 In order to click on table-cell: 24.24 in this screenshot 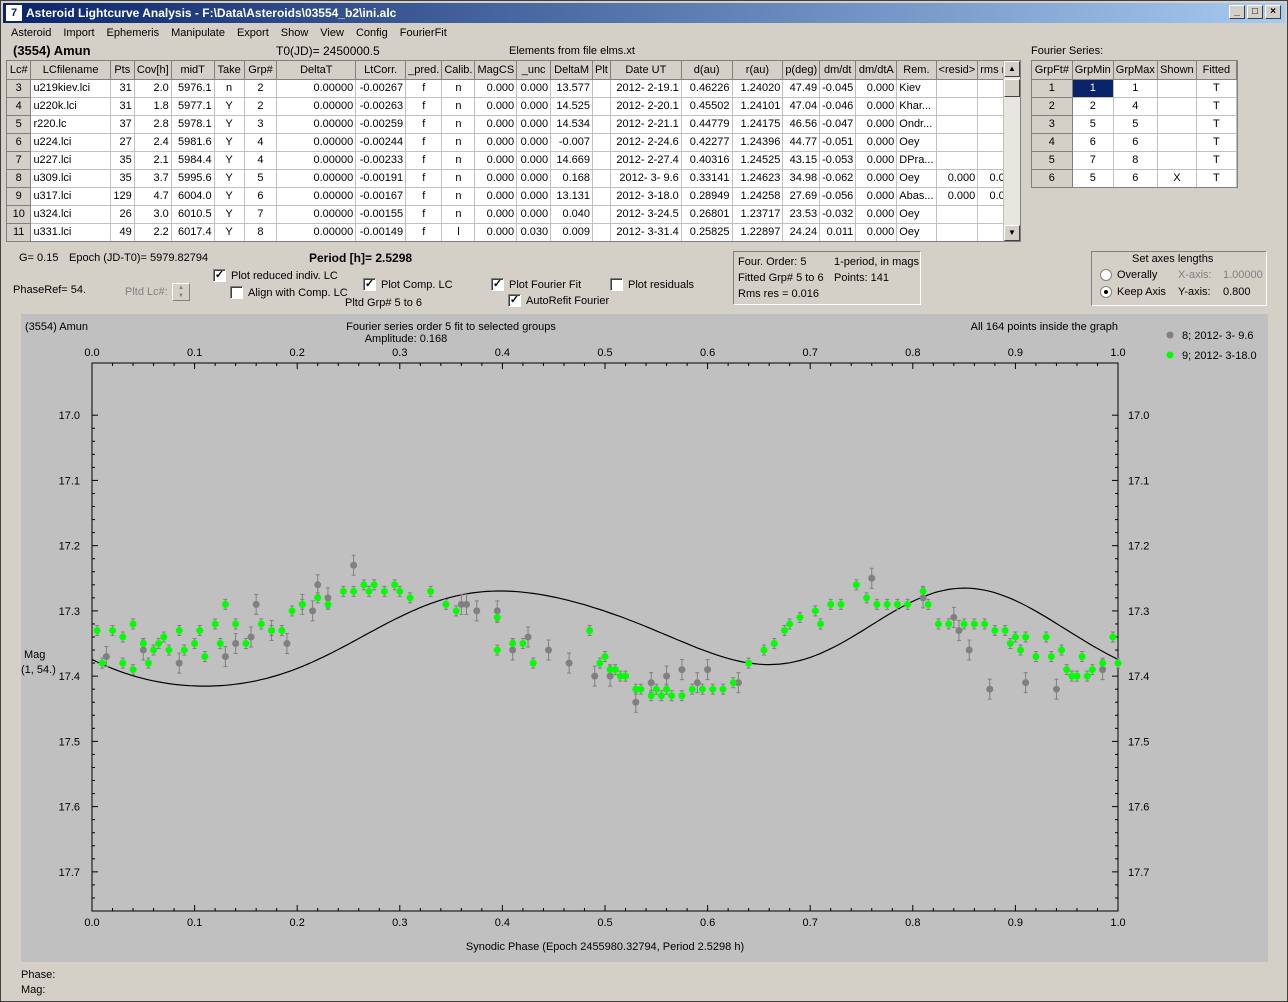, I will do `click(801, 232)`.